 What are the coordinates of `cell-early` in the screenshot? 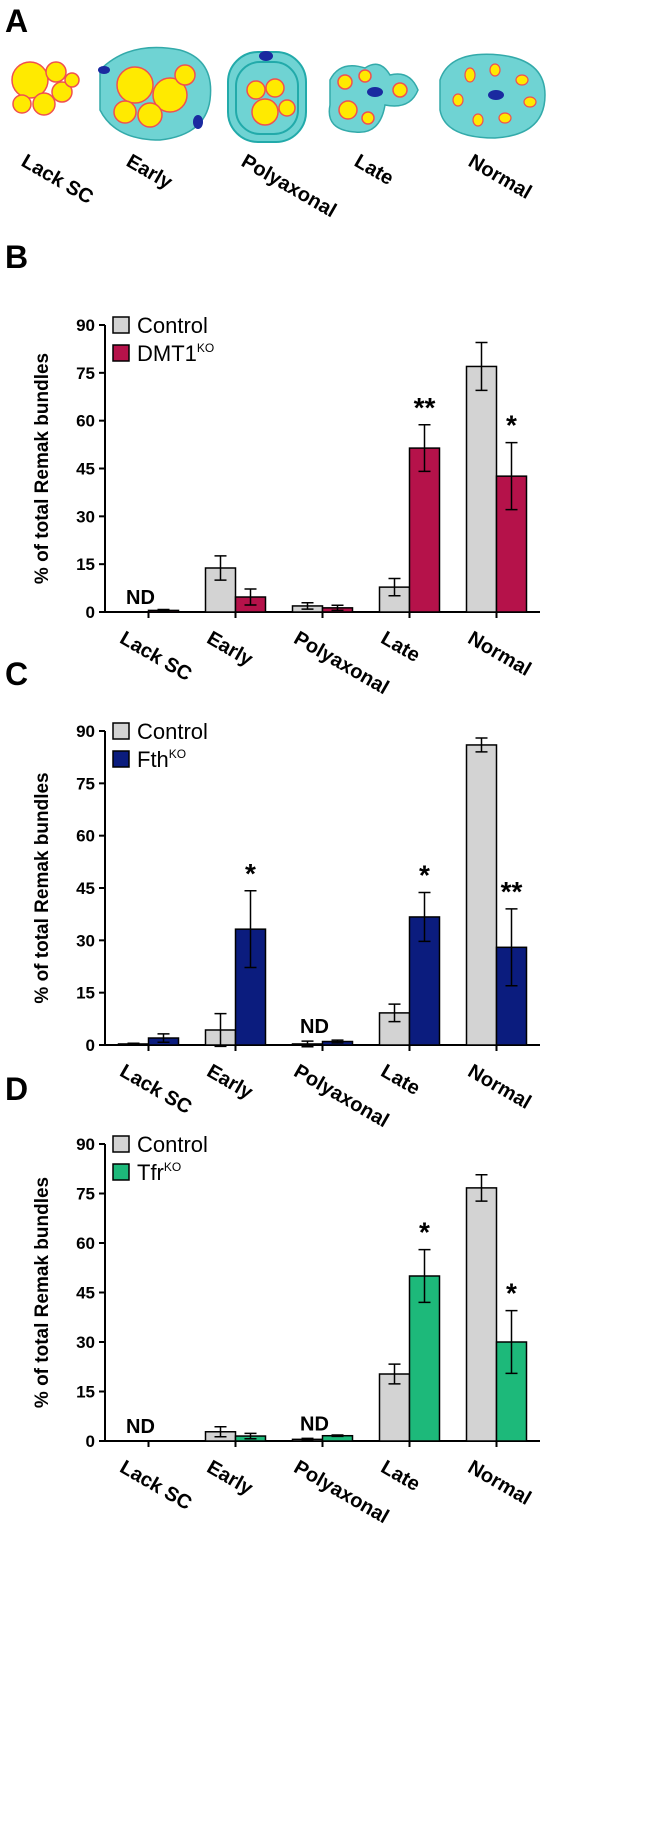 It's located at (155, 93).